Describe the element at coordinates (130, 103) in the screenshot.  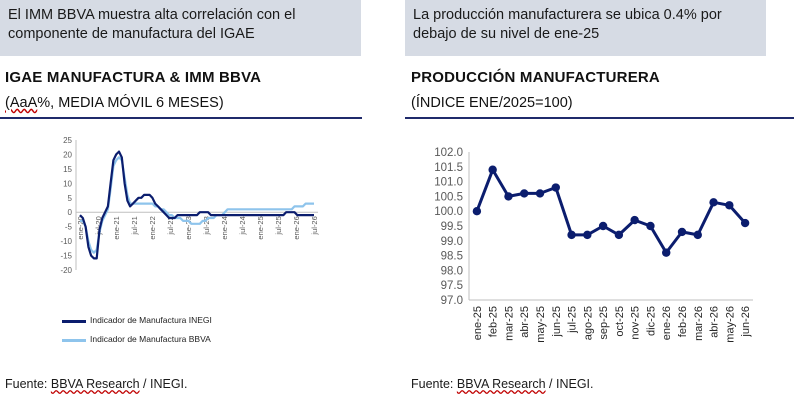
I see `left-subtitle-rest: %, MEDIA MÓVIL 6 MESES)` at that location.